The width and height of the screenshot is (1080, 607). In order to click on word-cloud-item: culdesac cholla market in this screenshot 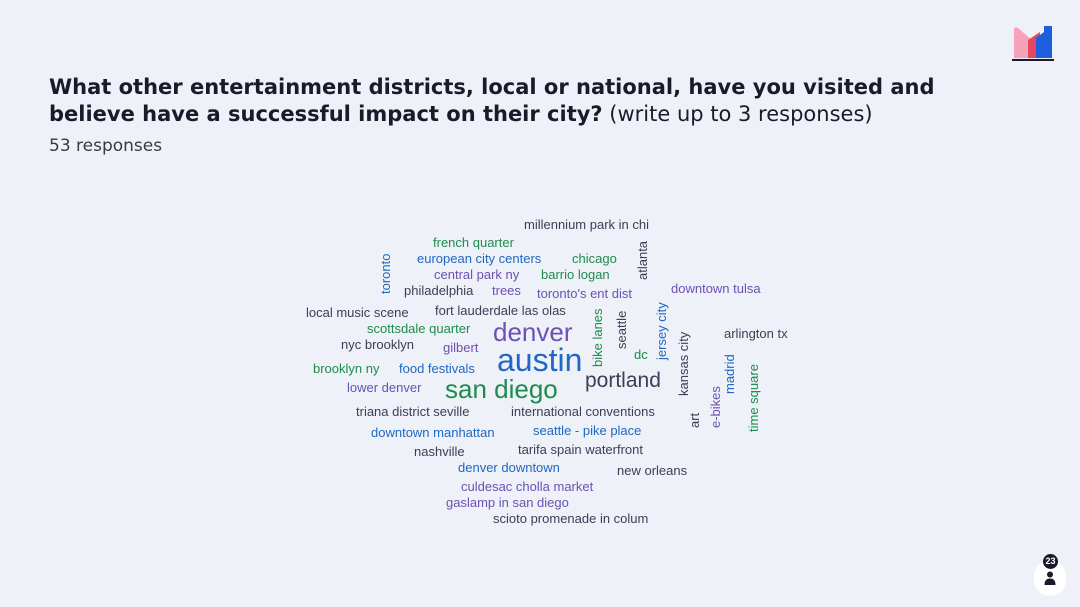, I will do `click(527, 486)`.